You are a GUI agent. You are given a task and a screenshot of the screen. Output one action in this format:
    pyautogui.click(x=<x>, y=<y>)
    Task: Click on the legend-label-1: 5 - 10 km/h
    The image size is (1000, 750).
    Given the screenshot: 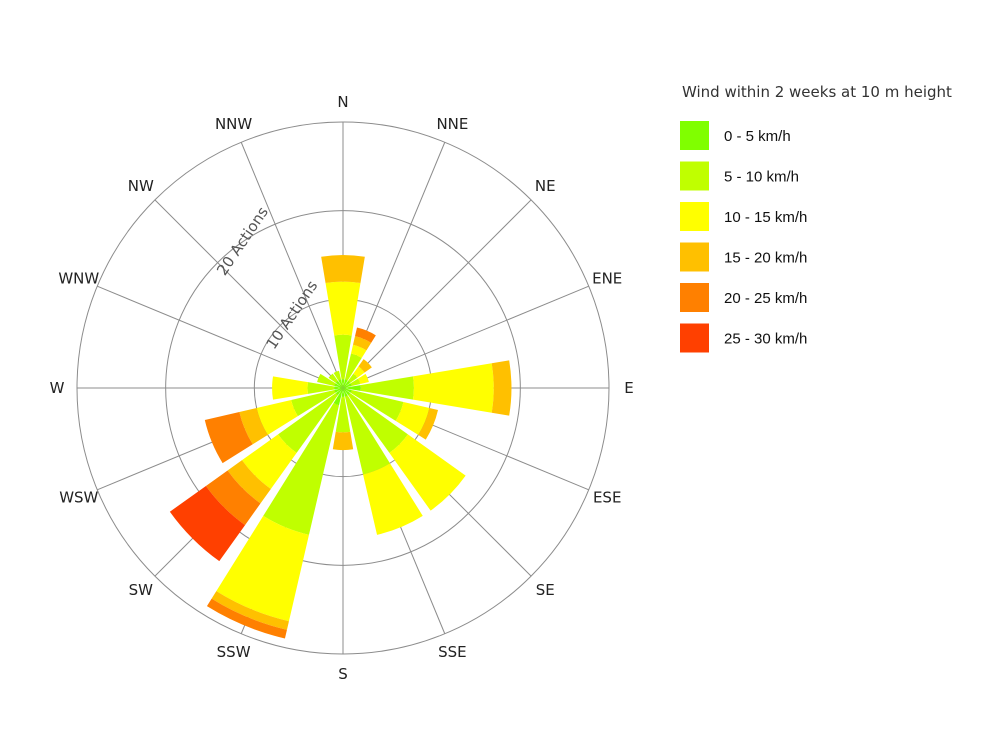 What is the action you would take?
    pyautogui.click(x=761, y=177)
    